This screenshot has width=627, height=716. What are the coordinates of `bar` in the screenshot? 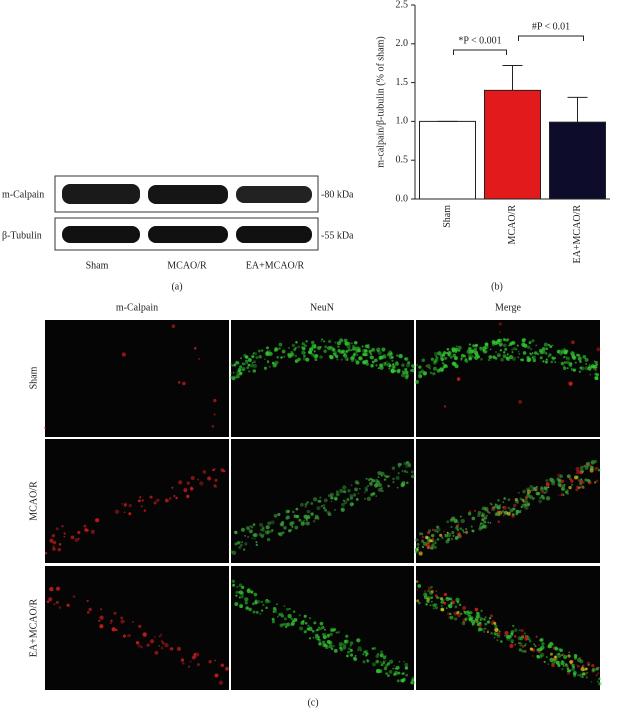 It's located at (447, 160).